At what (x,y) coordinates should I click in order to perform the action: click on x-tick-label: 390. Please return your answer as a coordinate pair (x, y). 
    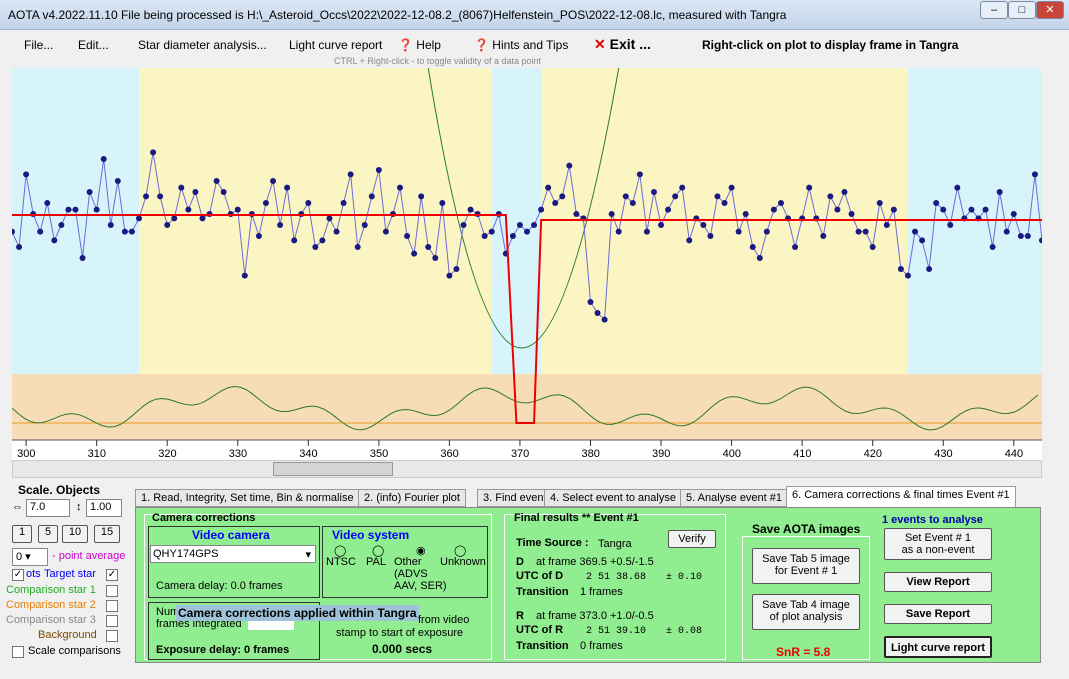
    Looking at the image, I should click on (661, 454).